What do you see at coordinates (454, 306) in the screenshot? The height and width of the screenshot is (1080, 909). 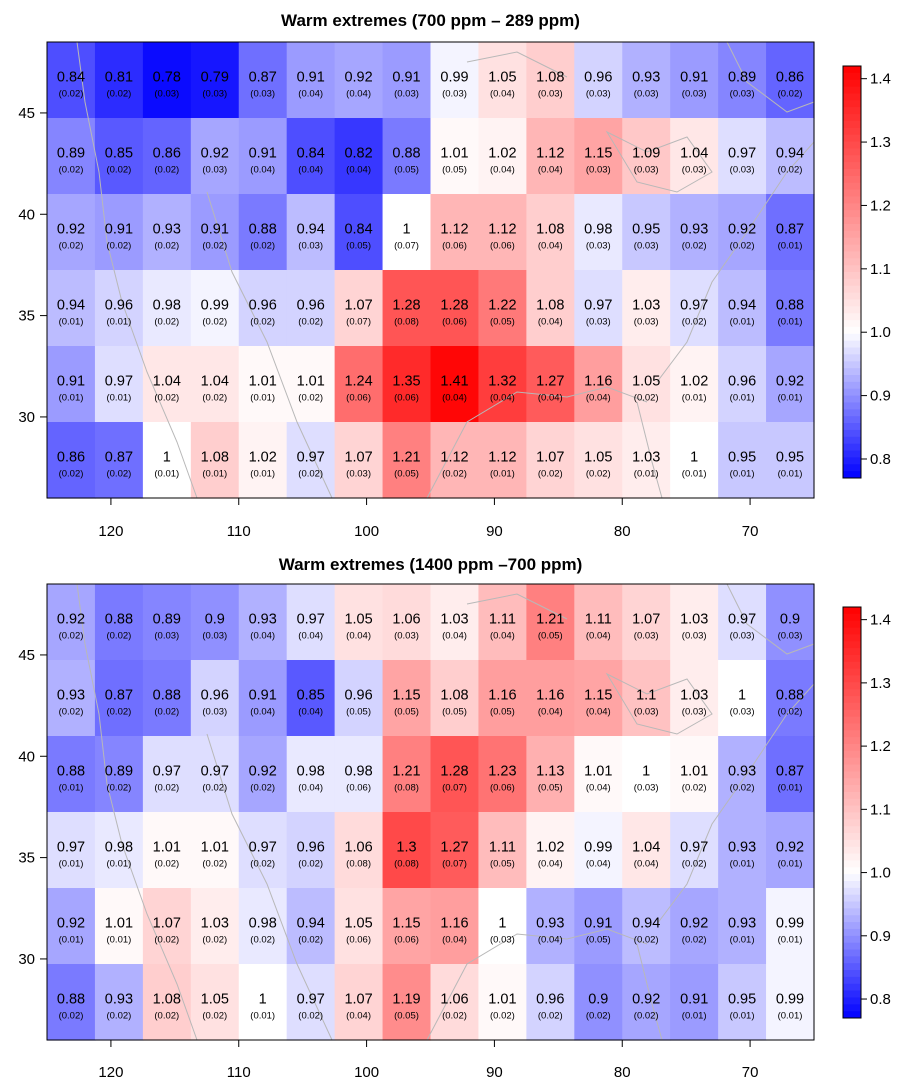 I see `cell-value: 1.28` at bounding box center [454, 306].